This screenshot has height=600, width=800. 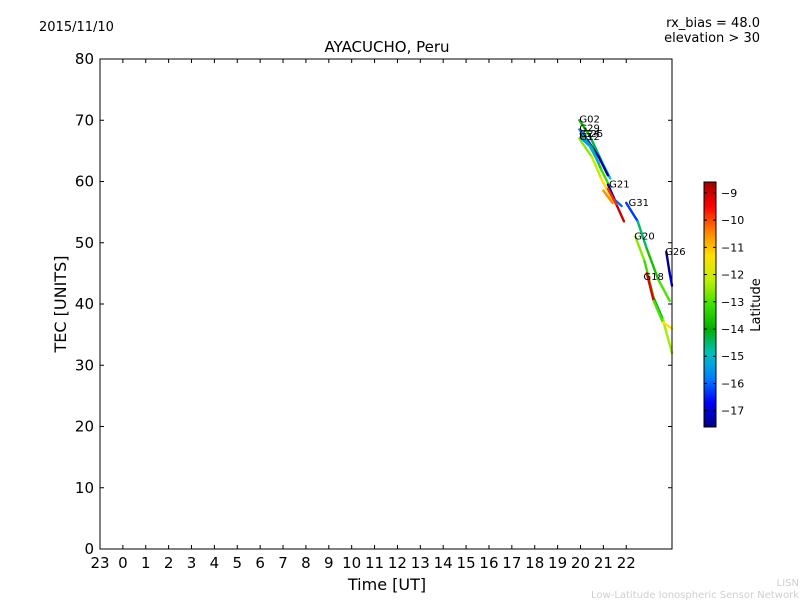 I want to click on x-tick-label: 16, so click(x=488, y=563).